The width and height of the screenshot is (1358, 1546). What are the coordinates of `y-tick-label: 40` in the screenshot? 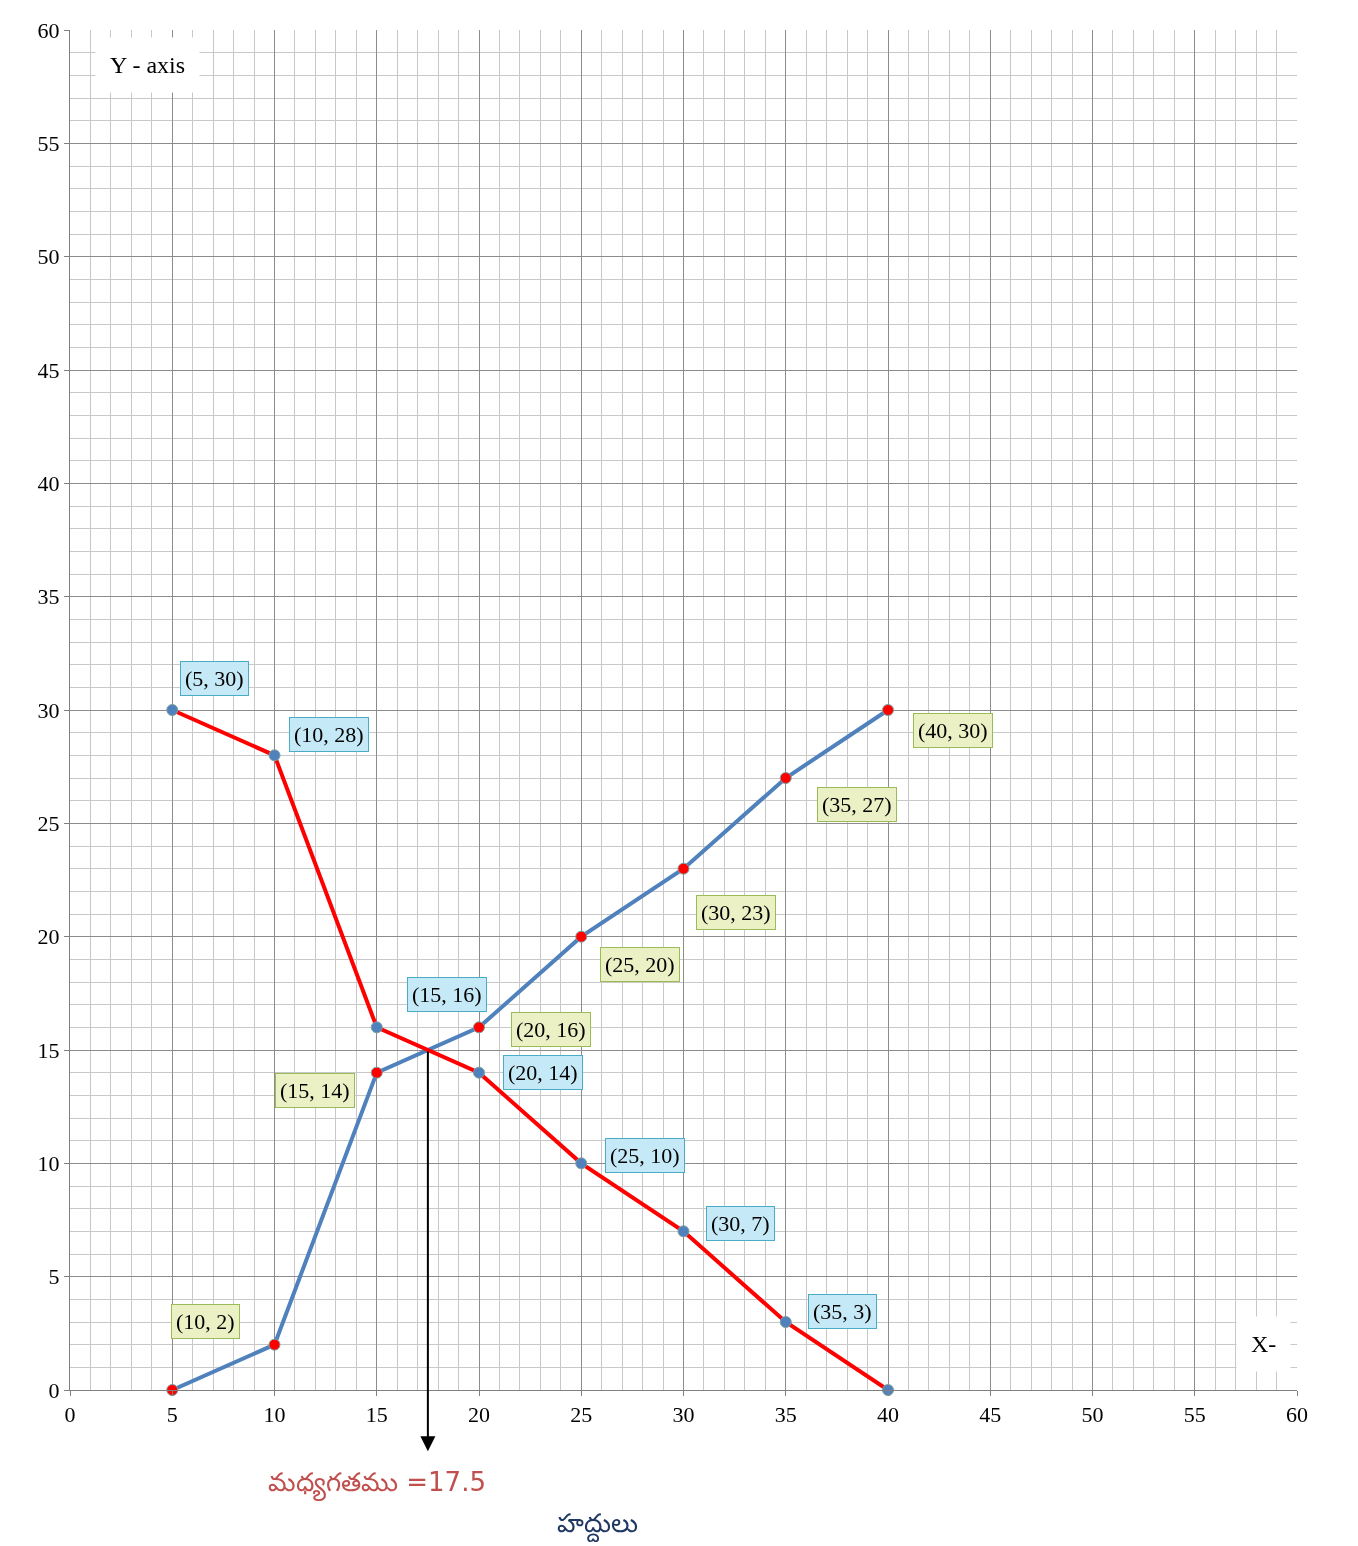 It's located at (48, 484).